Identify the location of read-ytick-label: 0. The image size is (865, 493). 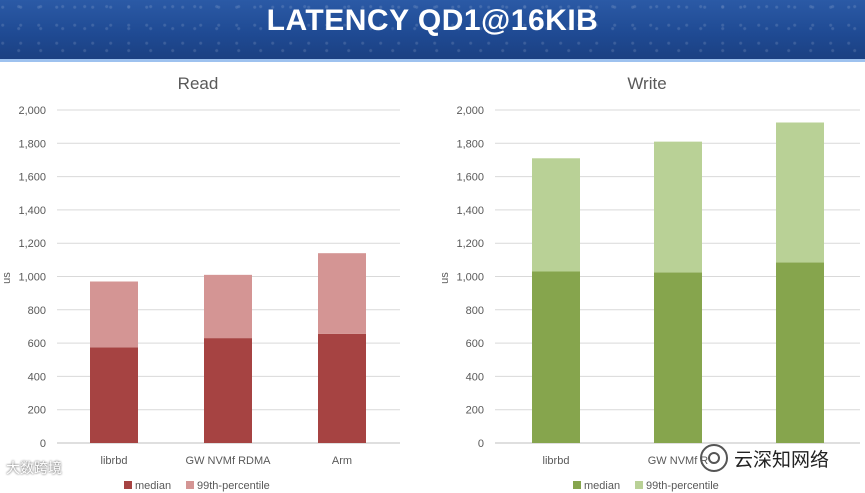
(43, 444).